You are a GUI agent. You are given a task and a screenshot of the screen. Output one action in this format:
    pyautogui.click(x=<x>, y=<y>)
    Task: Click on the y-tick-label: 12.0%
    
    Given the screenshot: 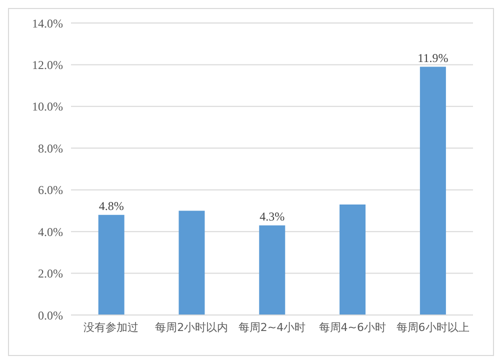 What is the action you would take?
    pyautogui.click(x=47, y=65)
    